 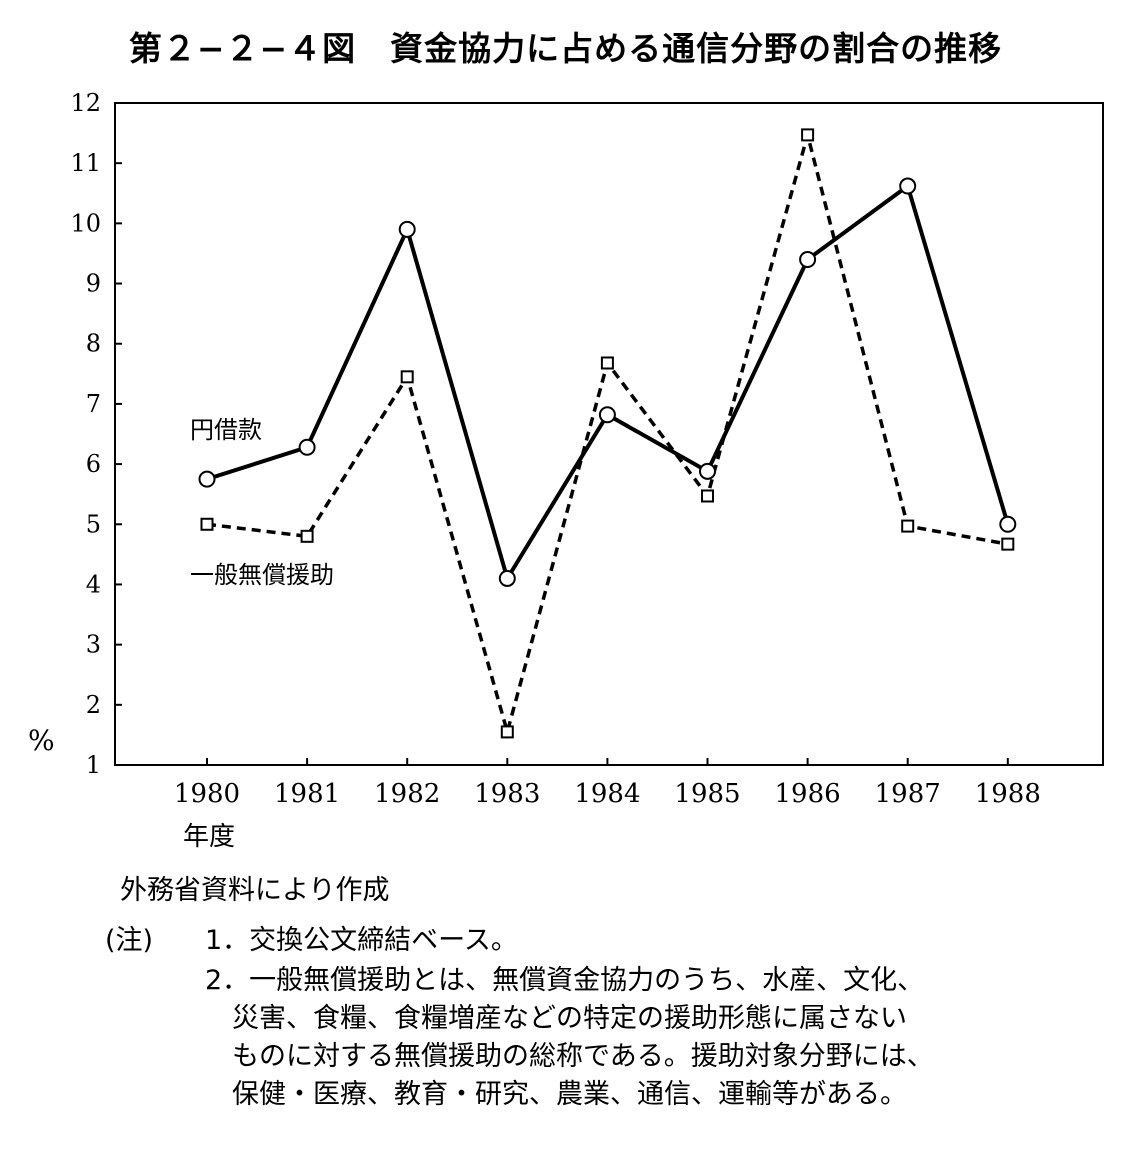 I want to click on x-tick-label: 1982, so click(x=407, y=794).